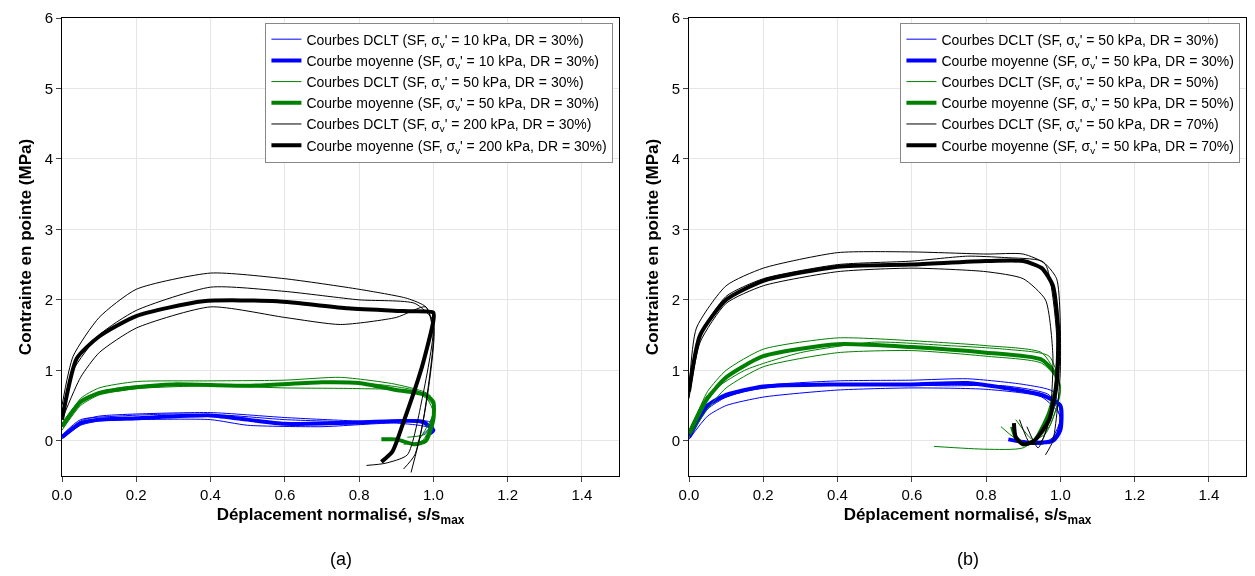 This screenshot has height=576, width=1255. What do you see at coordinates (452, 61) in the screenshot?
I see `legend-label: Courbe moyenne (SF, σ$_{v}$' = 10 kPa, DR = 30%)` at bounding box center [452, 61].